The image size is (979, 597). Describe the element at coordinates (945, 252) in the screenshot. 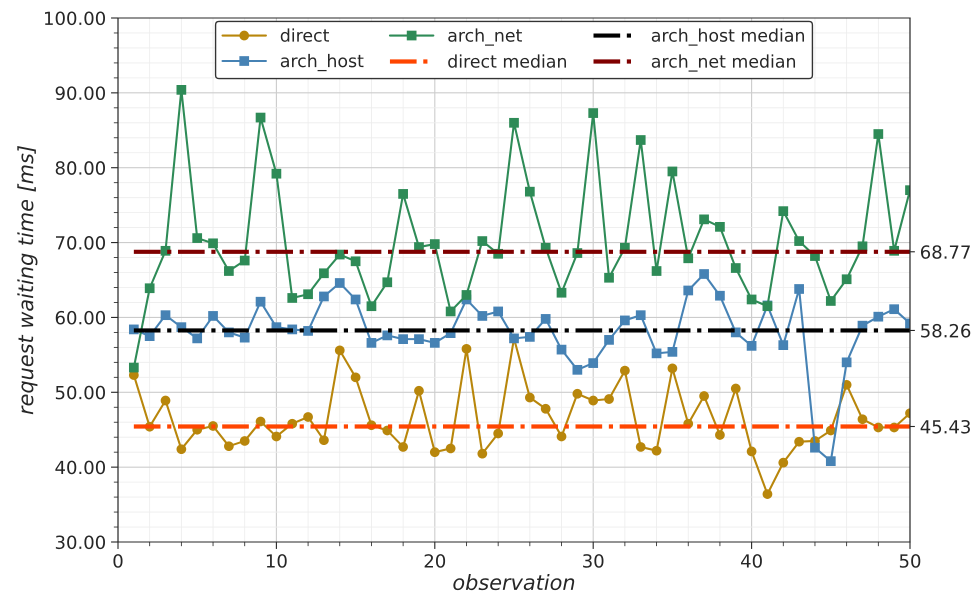

I see `y2-tick-label: 68.77` at that location.